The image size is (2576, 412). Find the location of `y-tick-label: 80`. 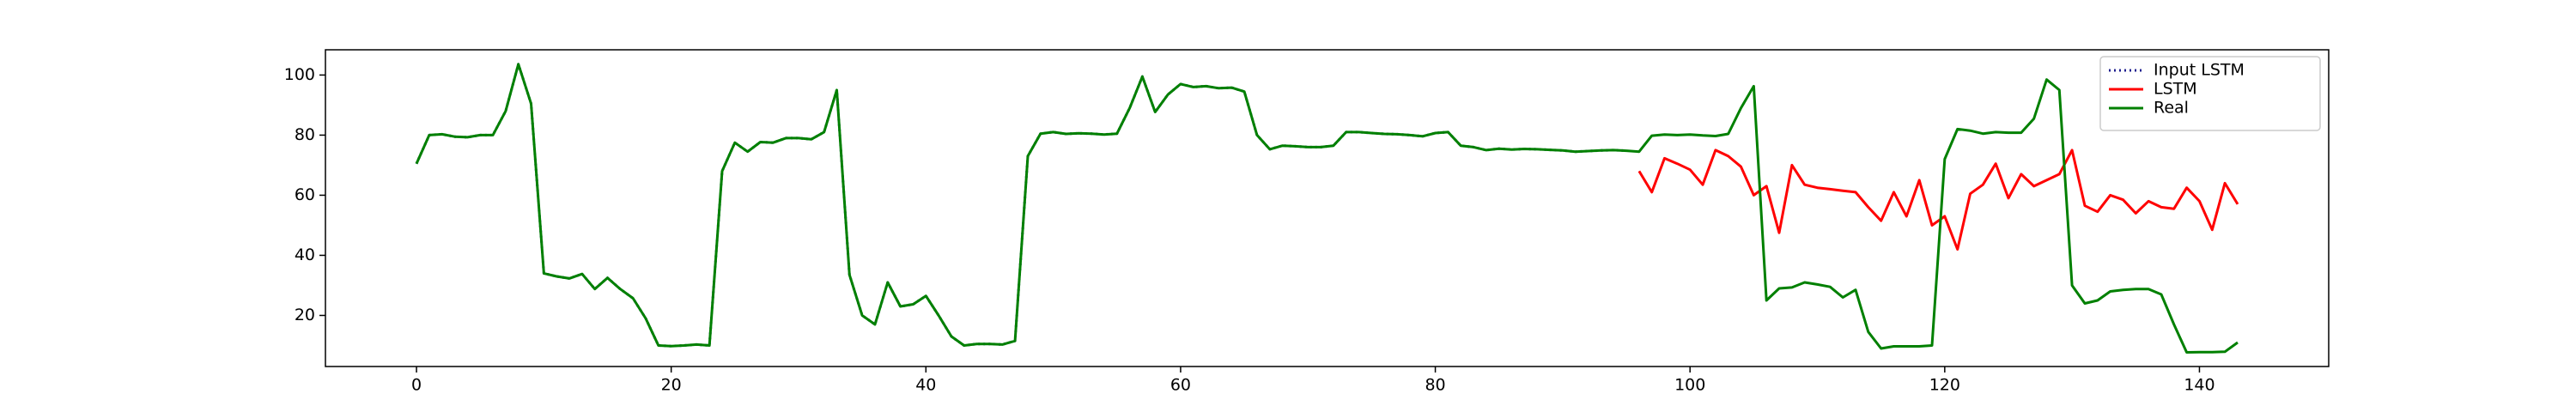

y-tick-label: 80 is located at coordinates (305, 134).